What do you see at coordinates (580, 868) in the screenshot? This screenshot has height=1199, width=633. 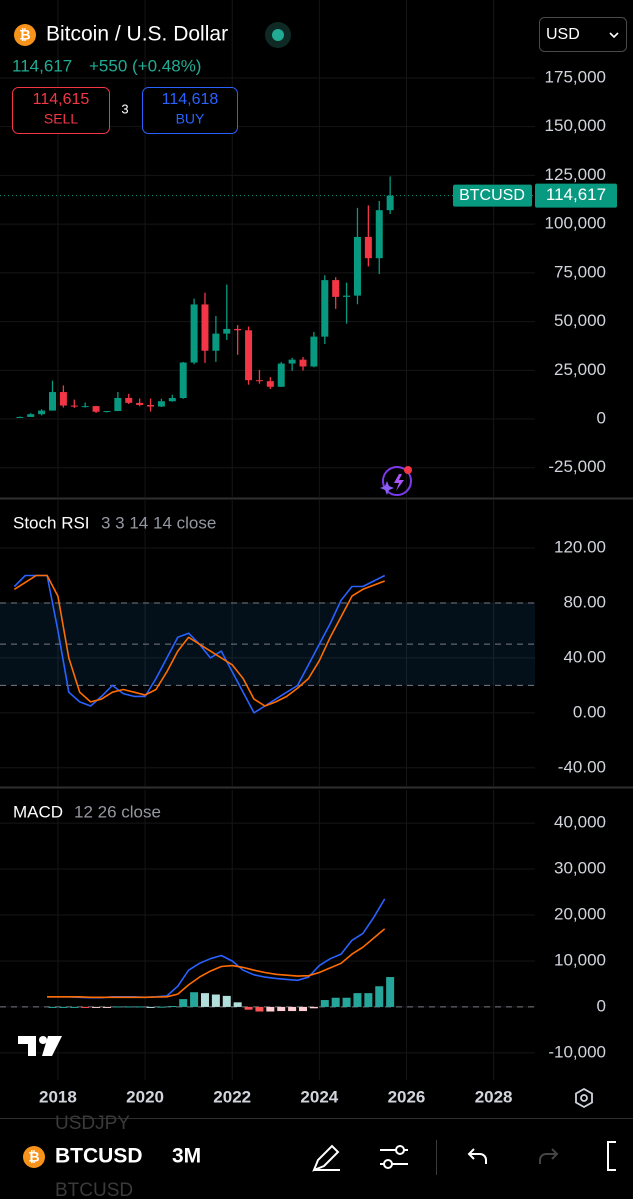 I see `y-tick-label: 30,000` at bounding box center [580, 868].